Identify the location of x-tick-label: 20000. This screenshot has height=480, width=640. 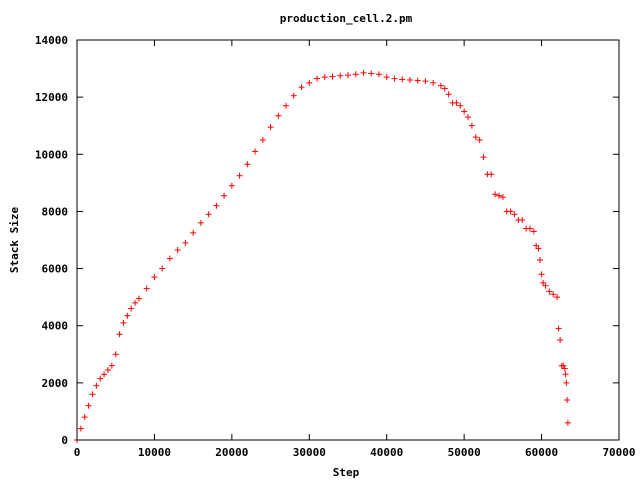
(231, 452).